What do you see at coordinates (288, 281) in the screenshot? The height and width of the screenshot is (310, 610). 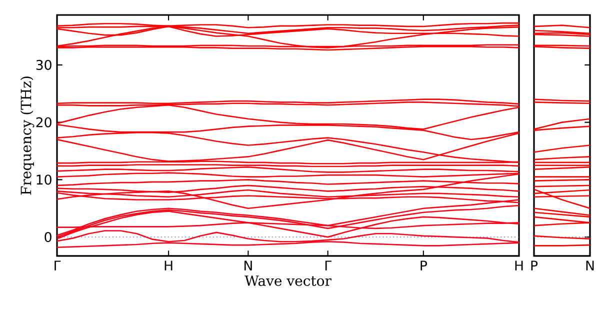 I see `x-axis-title: Wave vector` at bounding box center [288, 281].